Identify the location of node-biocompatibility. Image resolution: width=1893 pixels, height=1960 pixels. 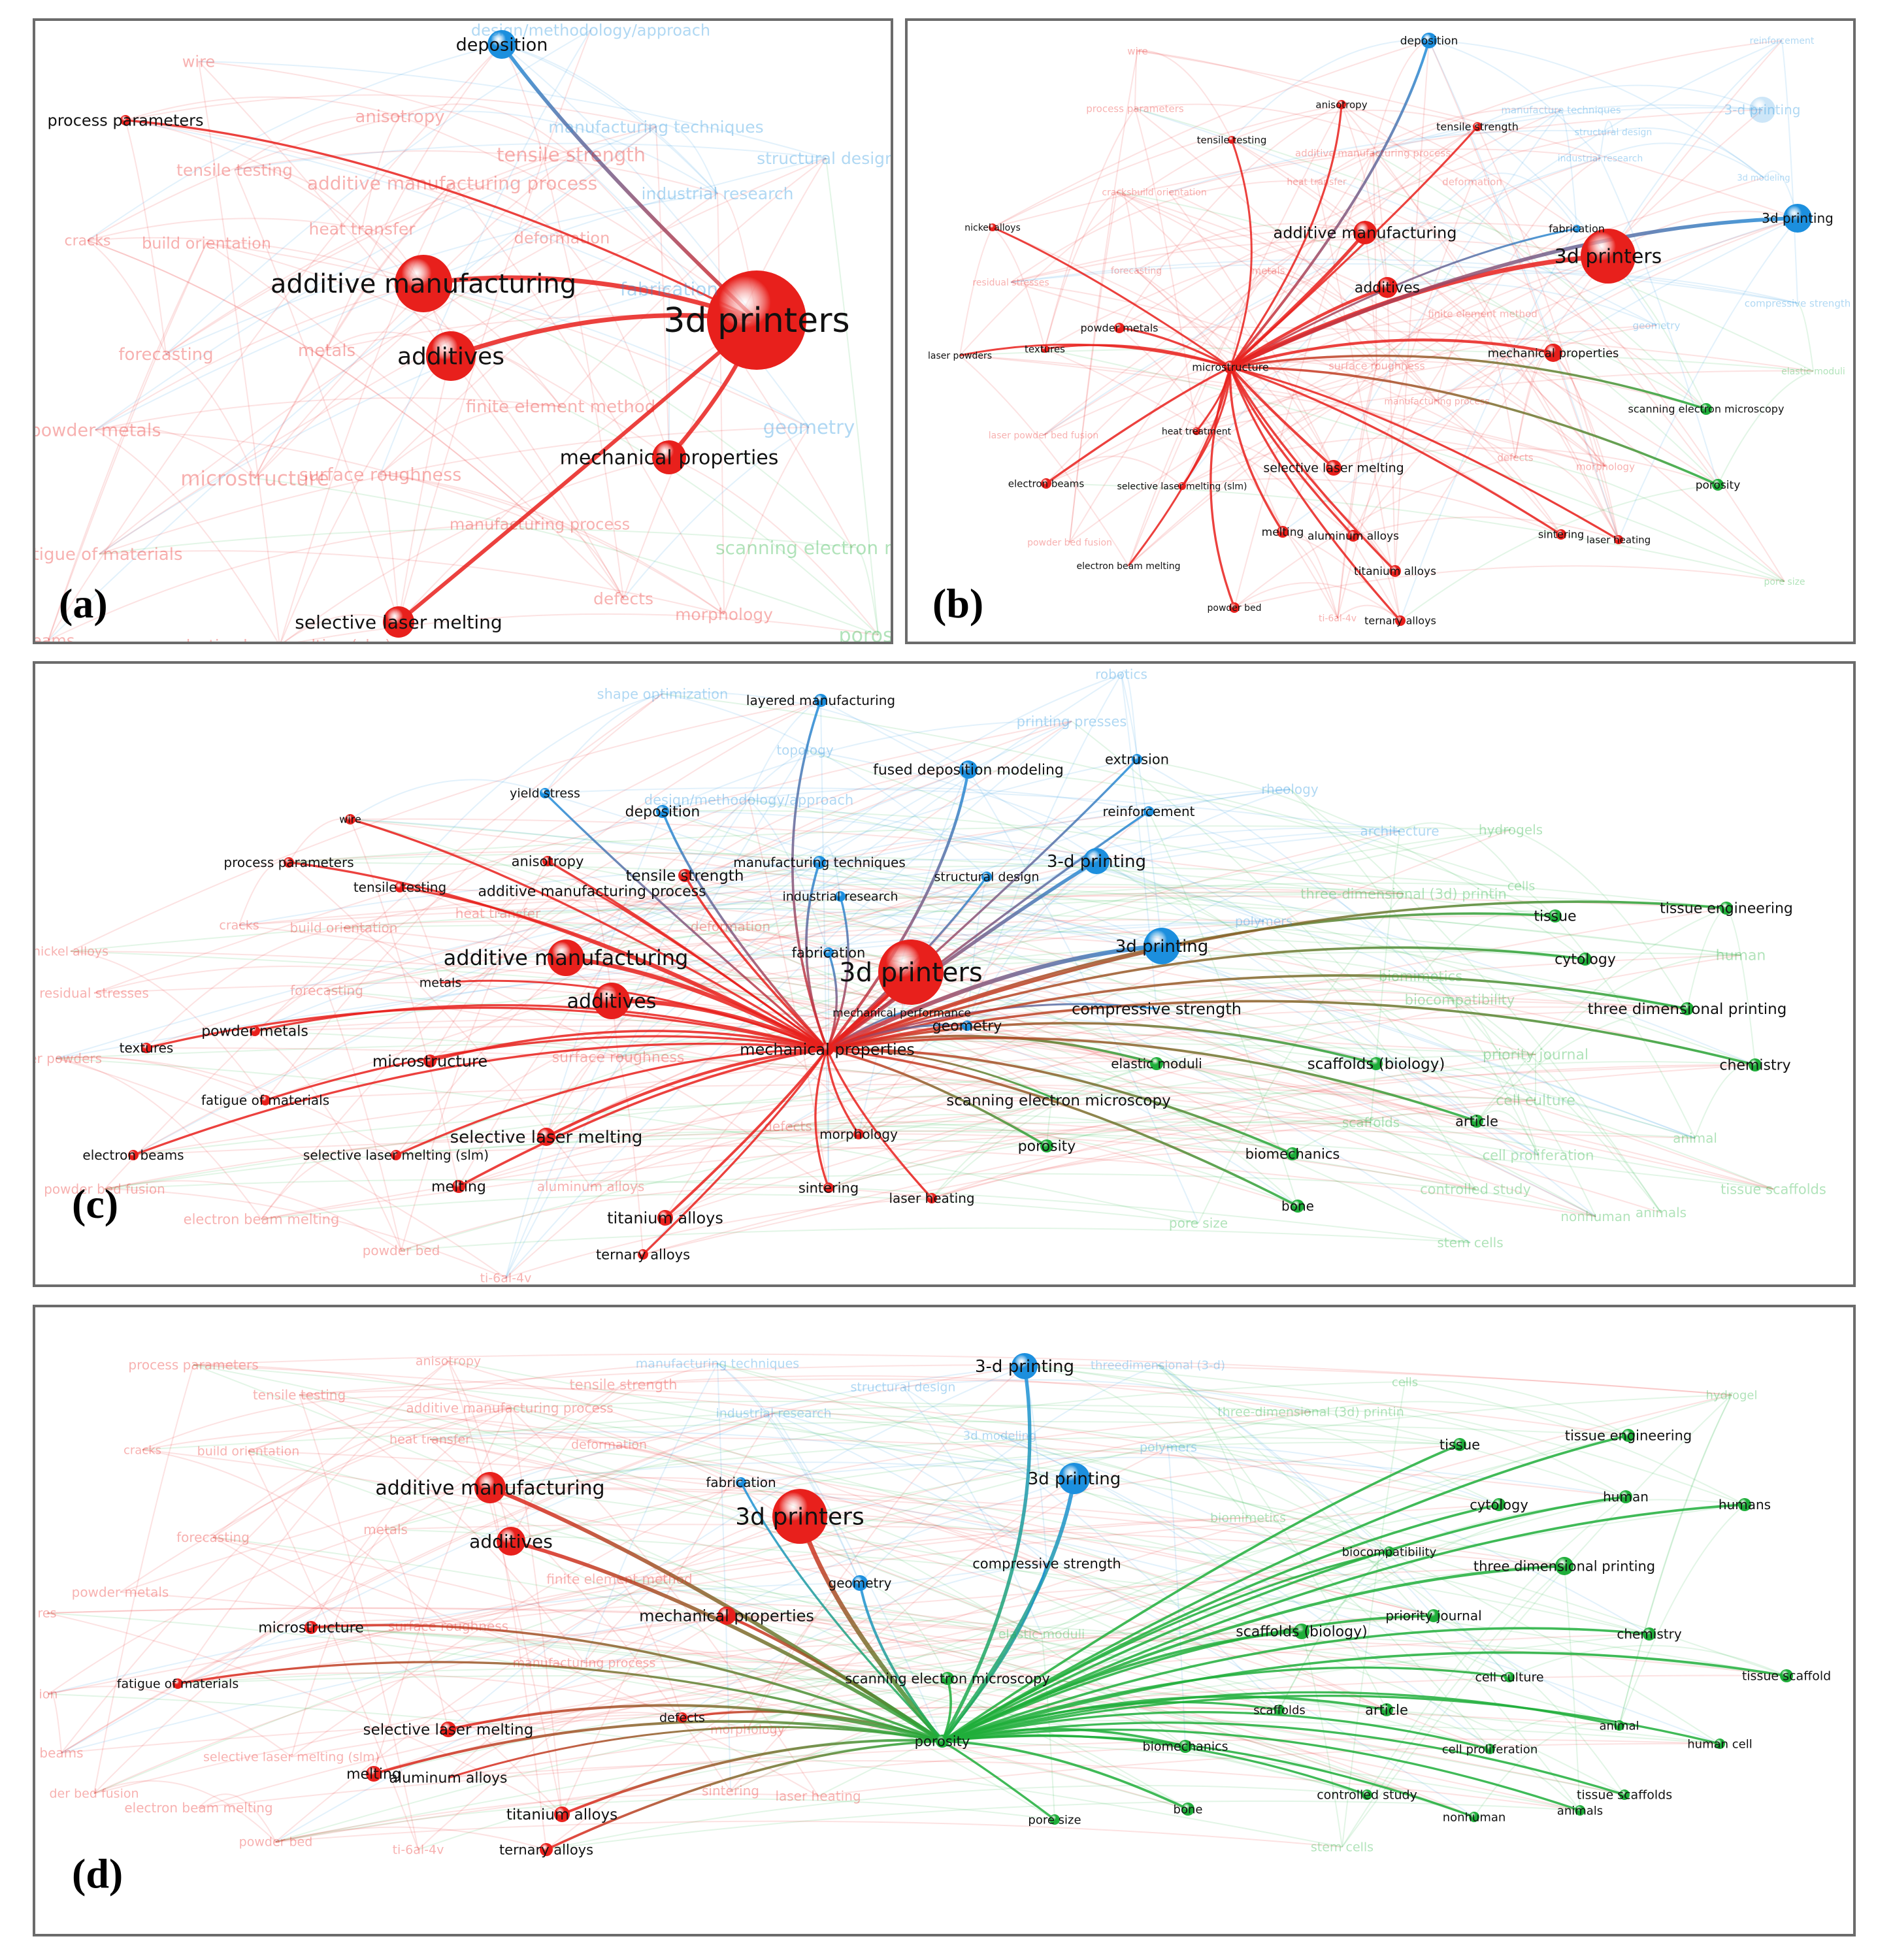
(1389, 1551).